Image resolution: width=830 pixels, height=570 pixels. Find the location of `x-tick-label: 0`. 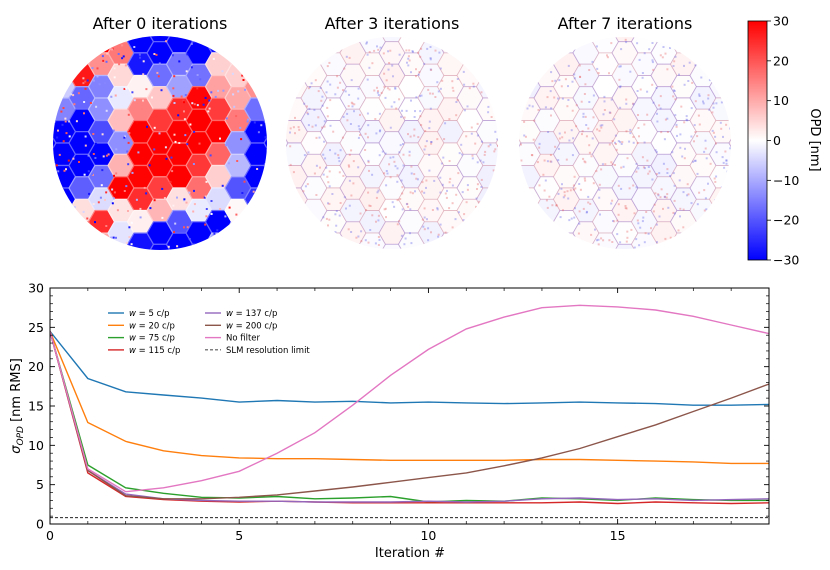

x-tick-label: 0 is located at coordinates (50, 535).